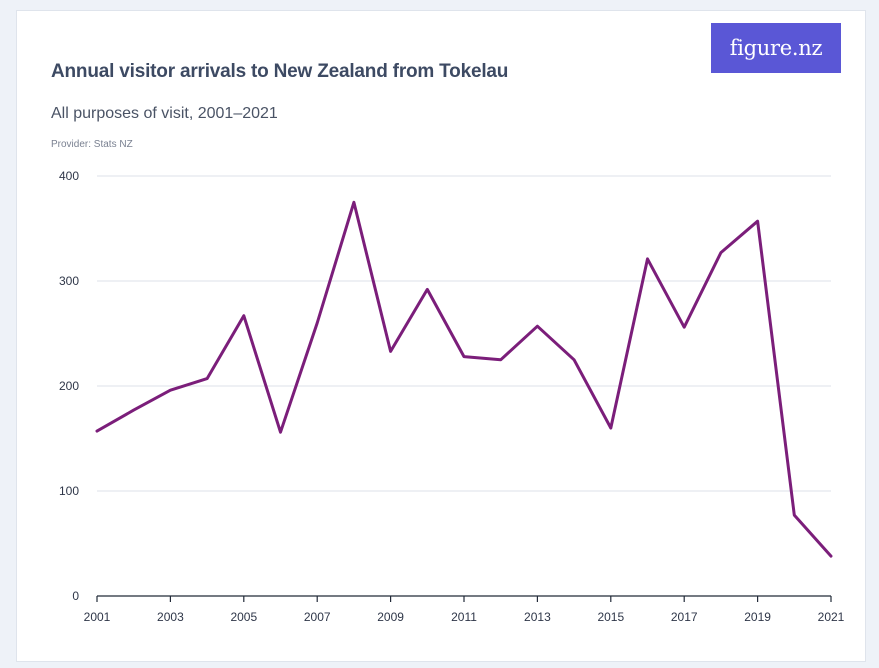 This screenshot has width=879, height=668. I want to click on x-tick-2015: 2015, so click(610, 617).